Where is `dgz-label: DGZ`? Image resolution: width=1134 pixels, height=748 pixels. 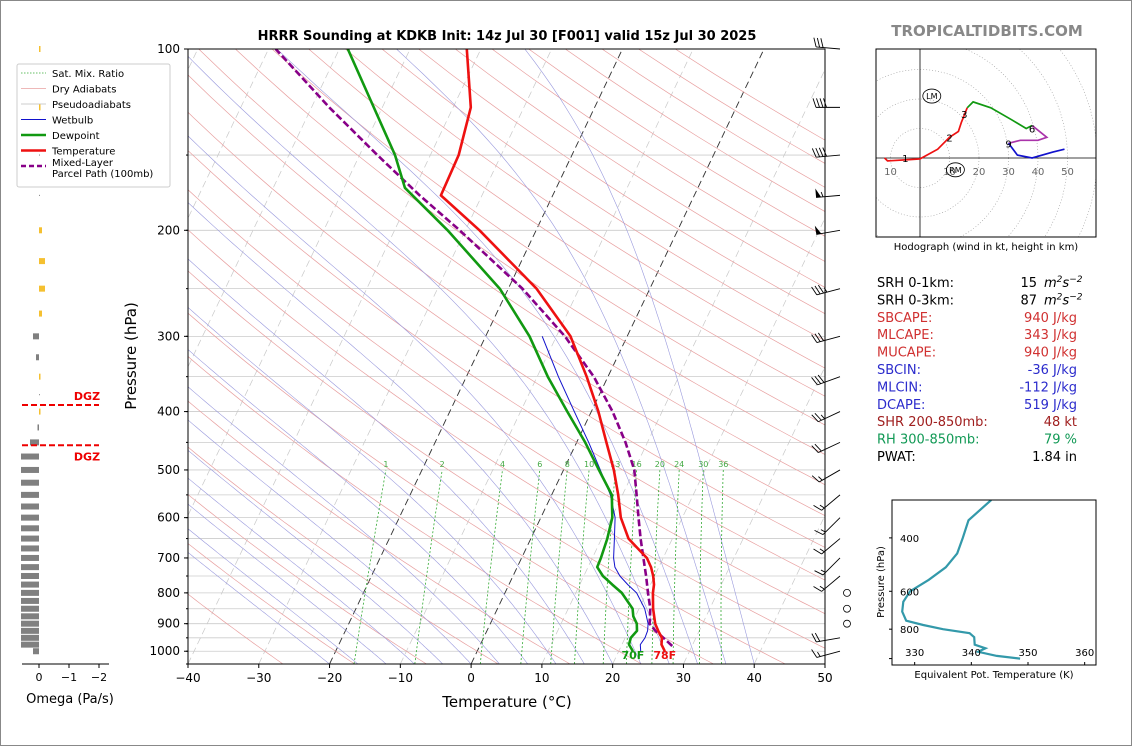 dgz-label: DGZ is located at coordinates (87, 456).